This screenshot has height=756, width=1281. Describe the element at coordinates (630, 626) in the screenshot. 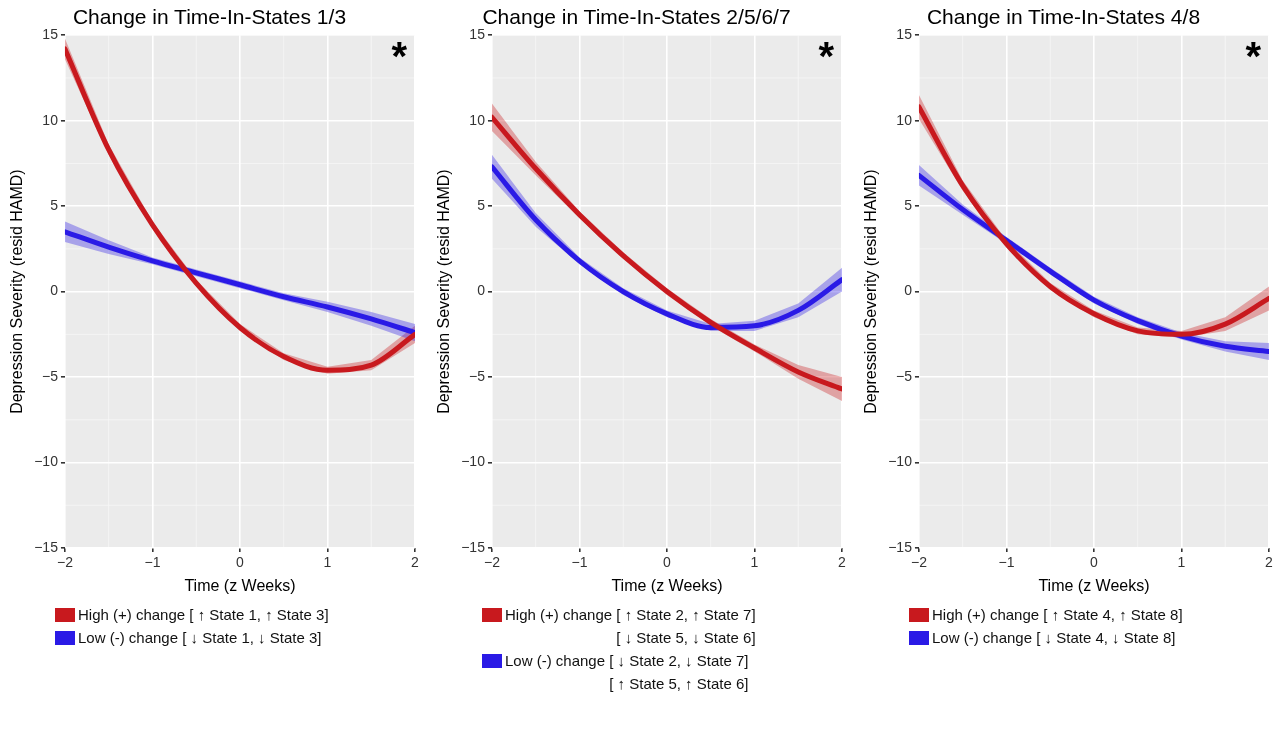

I see `legend-label: High (+) change [ ↑ State 2, ↑ State 7] [ ↓ State 5, ↓ State 6]` at that location.